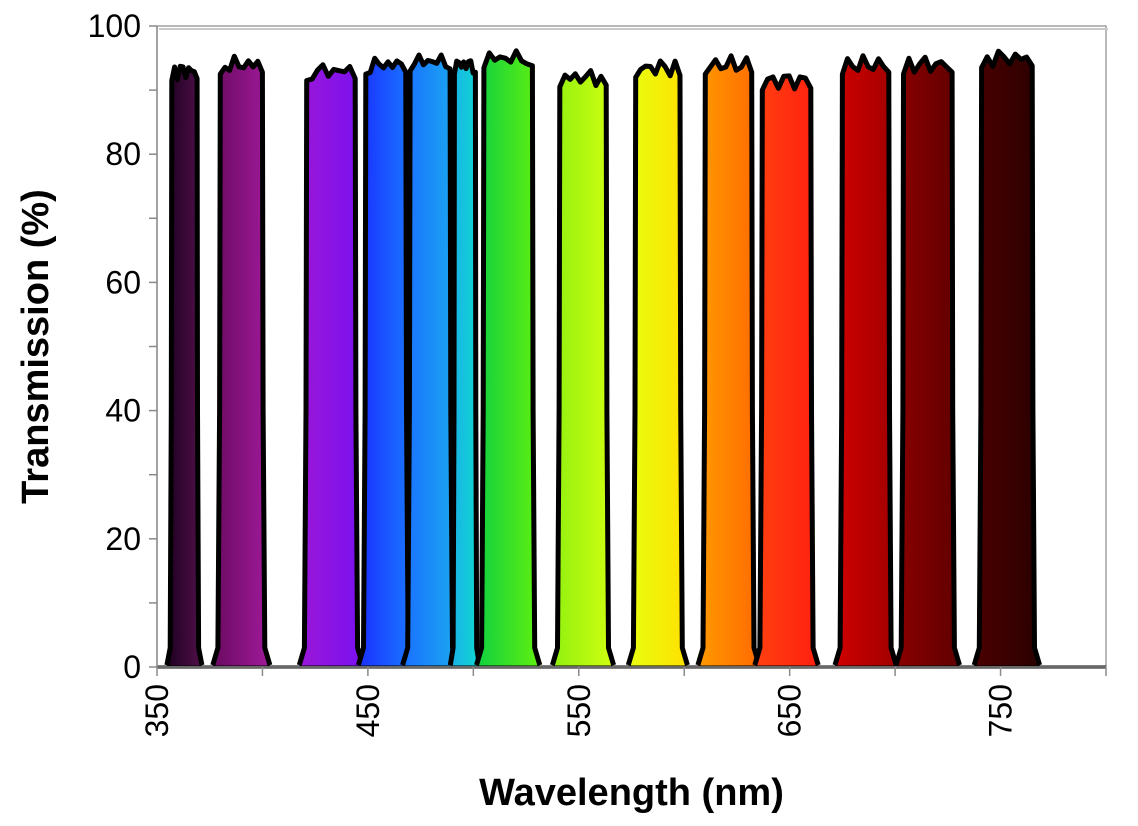 This screenshot has width=1138, height=826. I want to click on y-tick-label: 40, so click(123, 411).